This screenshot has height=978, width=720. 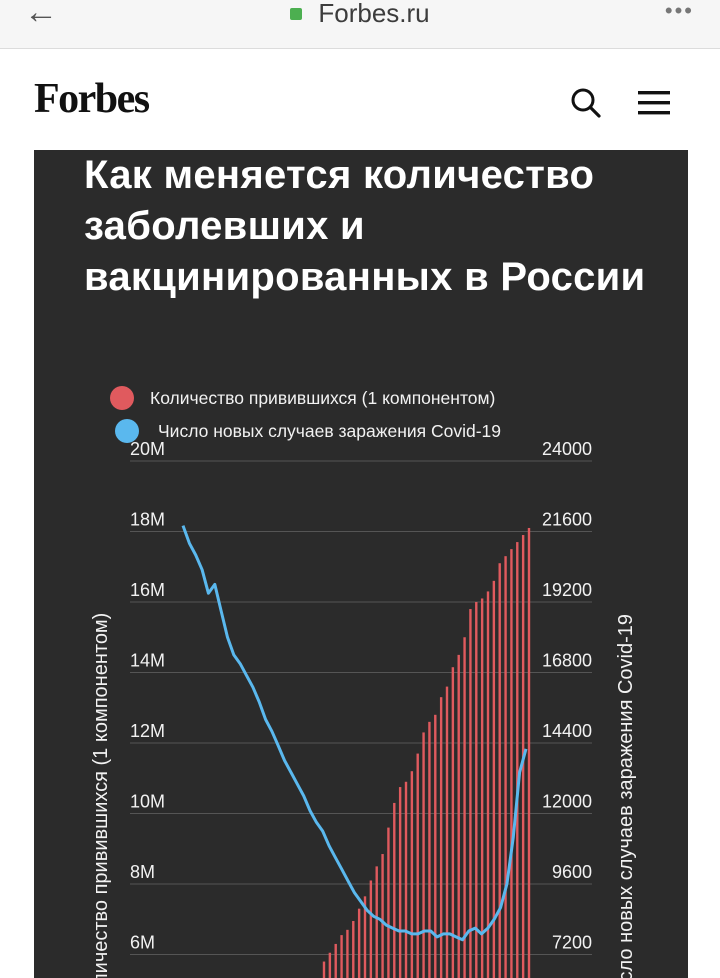 What do you see at coordinates (567, 802) in the screenshot?
I see `right-tick-label: 12000` at bounding box center [567, 802].